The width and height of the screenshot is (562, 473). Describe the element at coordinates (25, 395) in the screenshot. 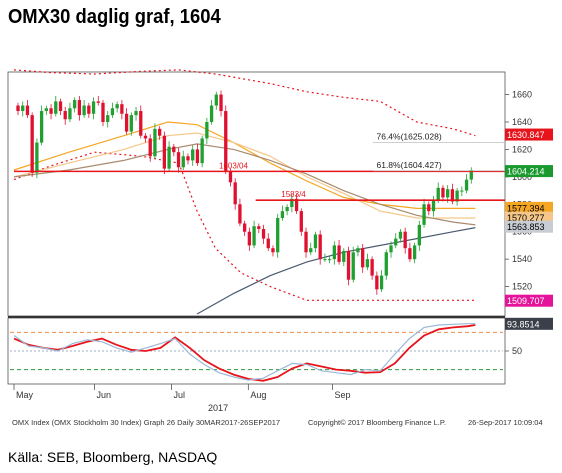

I see `x-tick-label: May` at that location.